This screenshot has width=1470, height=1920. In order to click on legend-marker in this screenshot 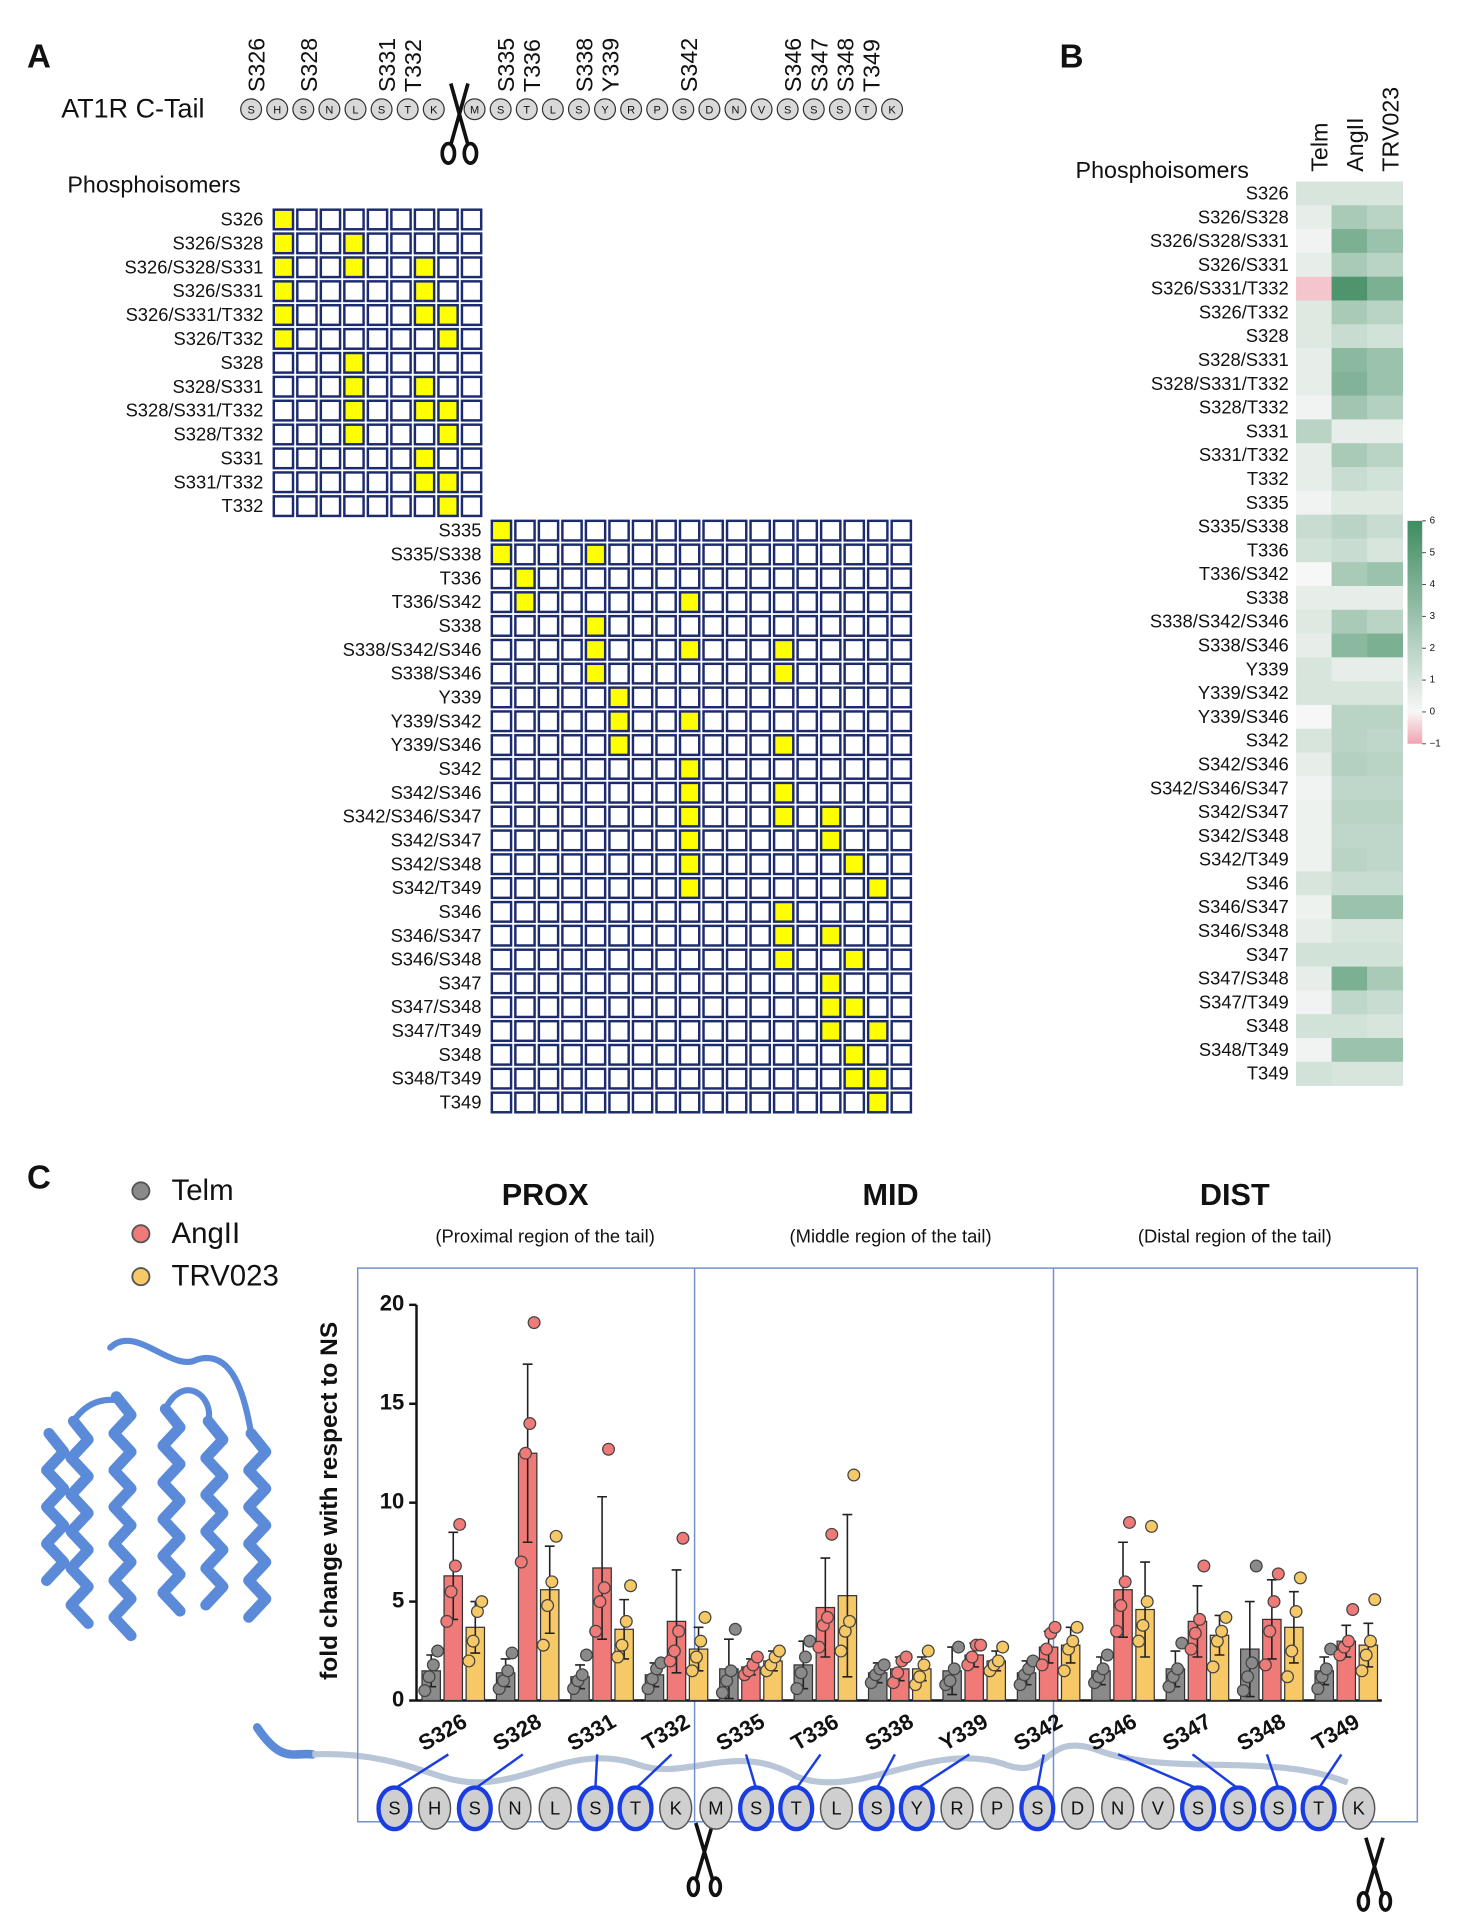, I will do `click(141, 1277)`.